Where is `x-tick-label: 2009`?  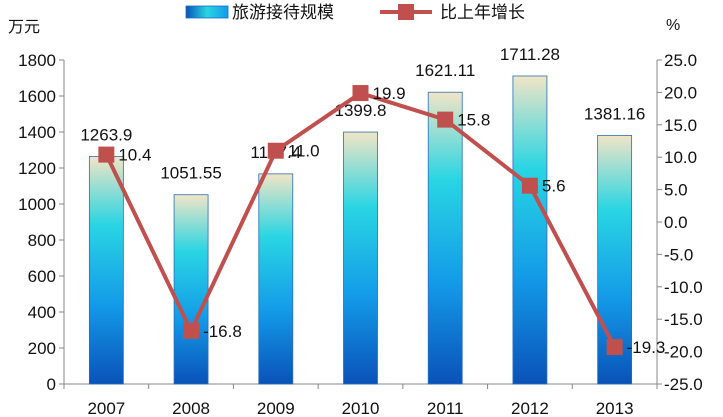
x-tick-label: 2009 is located at coordinates (276, 408).